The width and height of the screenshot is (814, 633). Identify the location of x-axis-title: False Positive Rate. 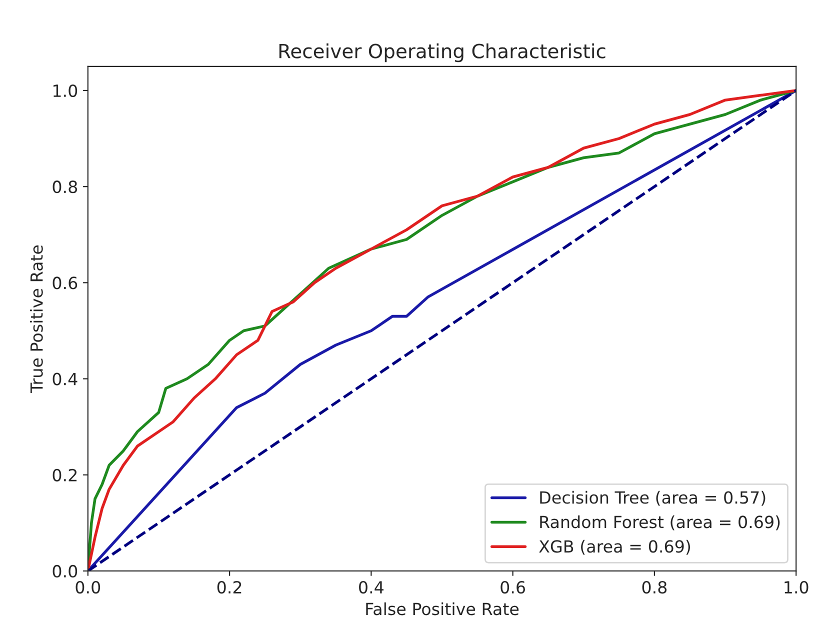
(442, 609).